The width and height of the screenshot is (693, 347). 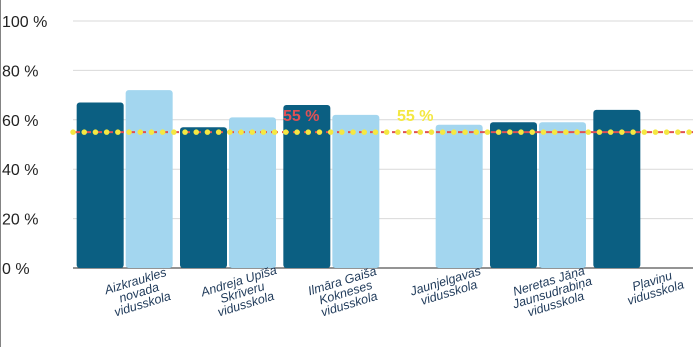 I want to click on reference-labels: 55 % 55 %, so click(x=358, y=116).